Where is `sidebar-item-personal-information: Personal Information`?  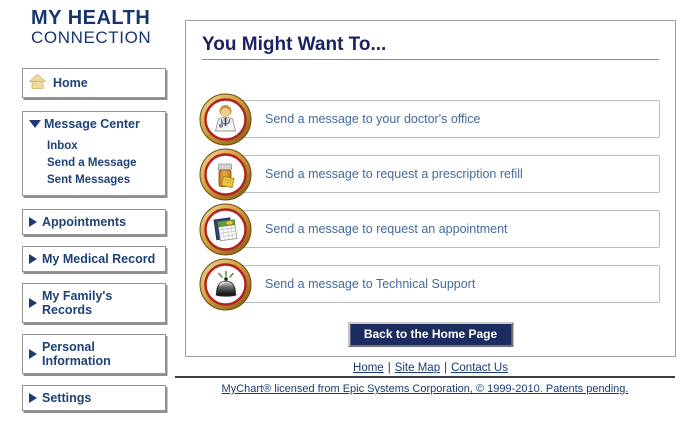 sidebar-item-personal-information: Personal Information is located at coordinates (94, 354).